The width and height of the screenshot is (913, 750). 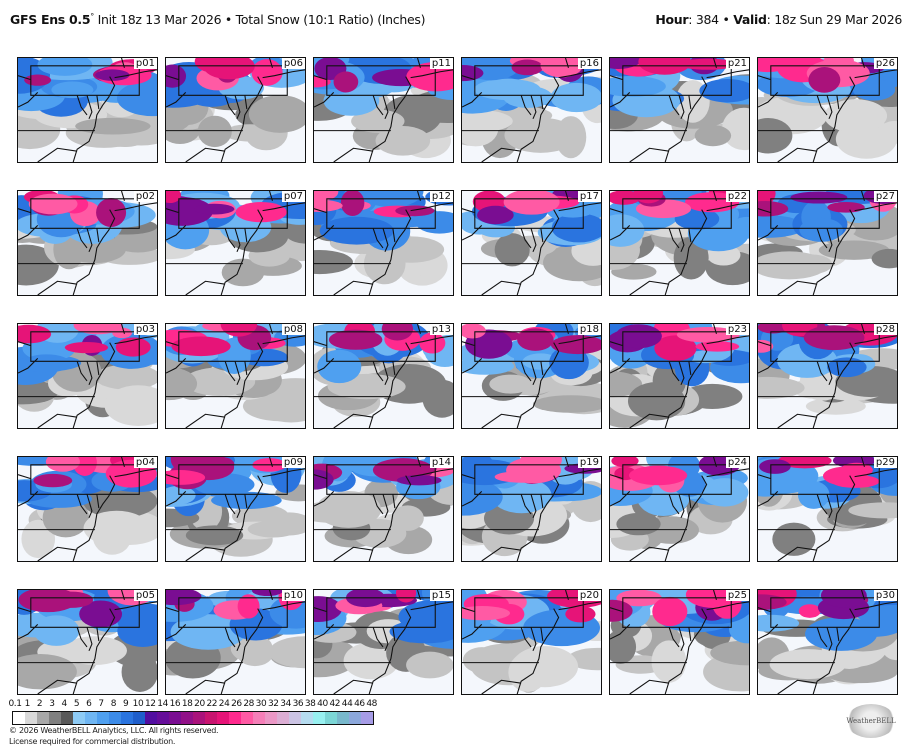 I want to click on ensemble-member-panel: p20, so click(x=531, y=642).